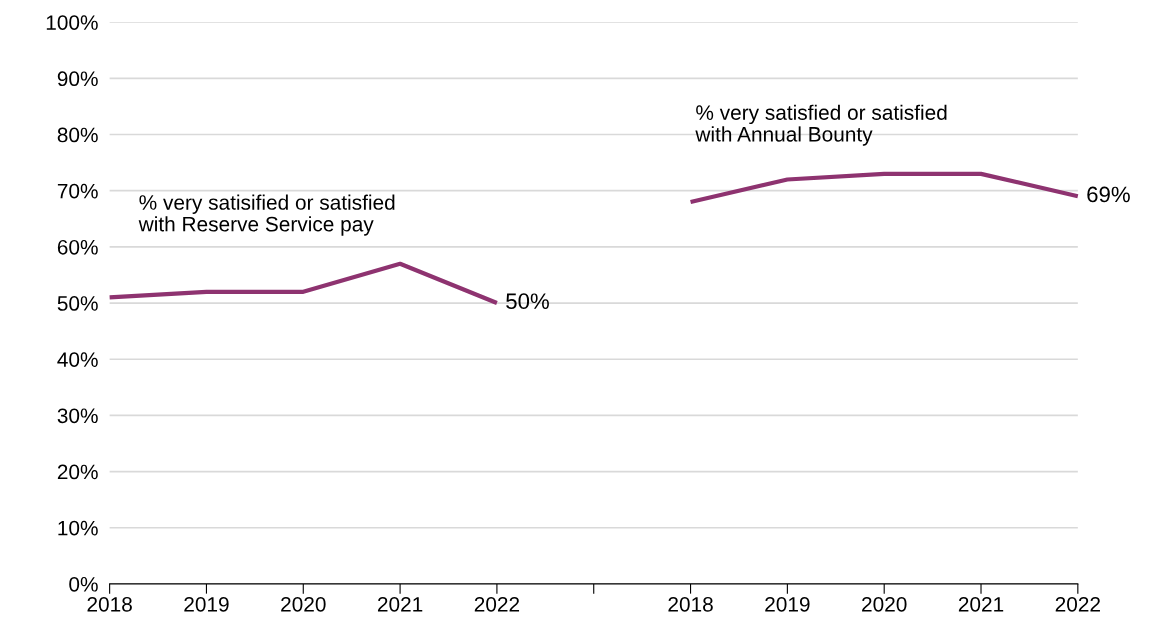  Describe the element at coordinates (266, 215) in the screenshot. I see `annotation: % very satisified or satisfied with Reserve Service pay` at that location.